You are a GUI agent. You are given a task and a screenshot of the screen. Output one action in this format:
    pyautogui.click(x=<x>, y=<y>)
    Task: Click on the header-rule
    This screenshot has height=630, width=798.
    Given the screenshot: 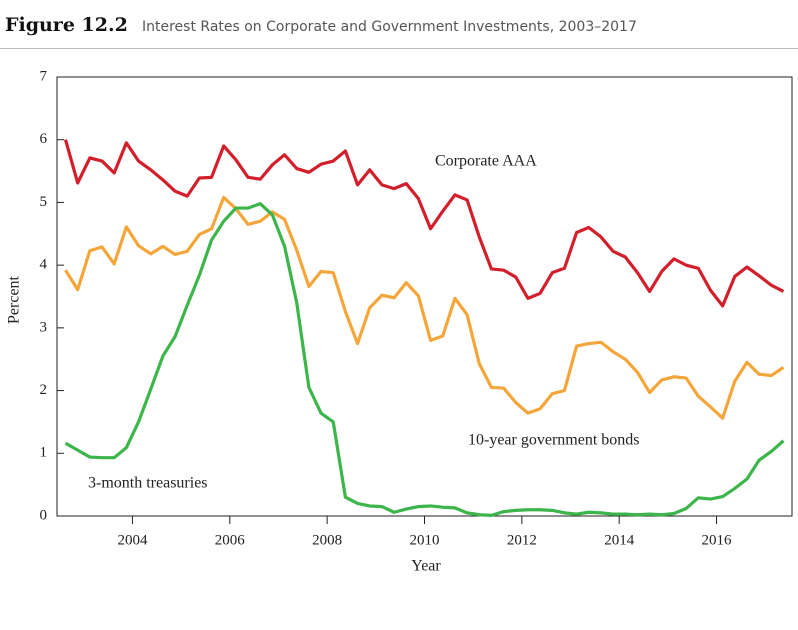 What is the action you would take?
    pyautogui.click(x=399, y=48)
    